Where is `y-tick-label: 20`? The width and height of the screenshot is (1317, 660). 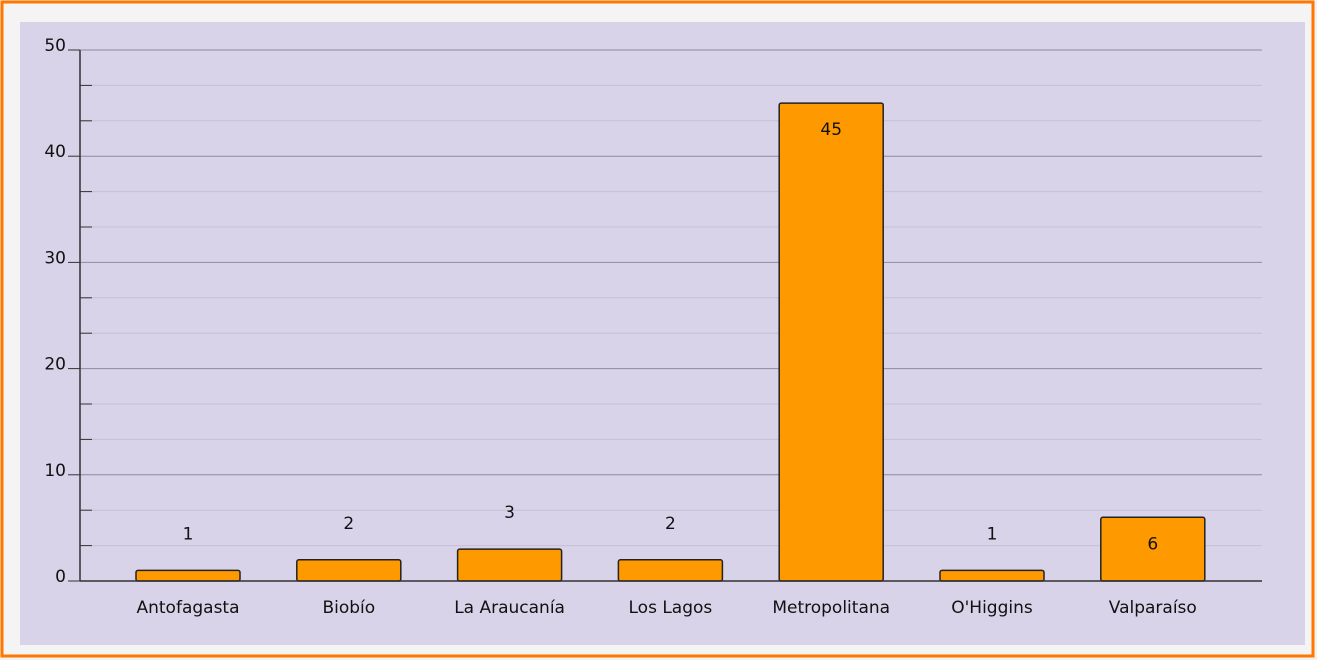
y-tick-label: 20 is located at coordinates (55, 365).